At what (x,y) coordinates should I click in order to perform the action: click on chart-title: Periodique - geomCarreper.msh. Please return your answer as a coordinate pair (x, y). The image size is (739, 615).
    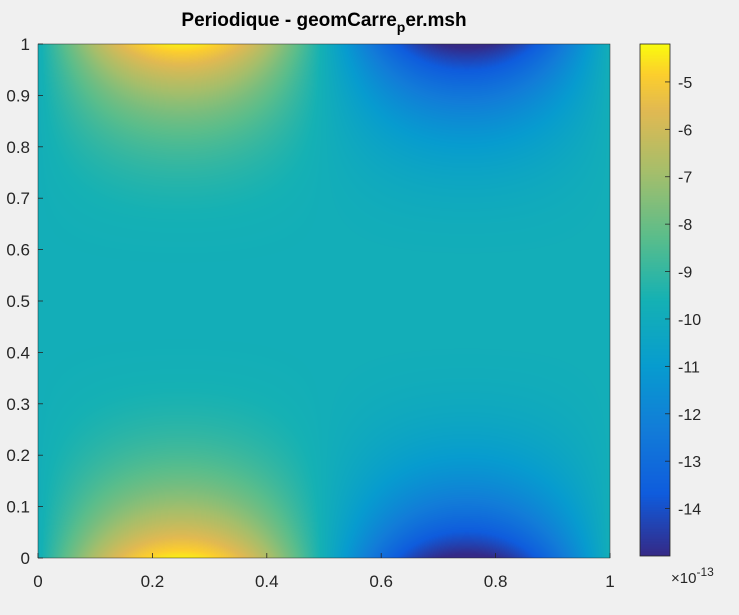
    Looking at the image, I should click on (323, 22).